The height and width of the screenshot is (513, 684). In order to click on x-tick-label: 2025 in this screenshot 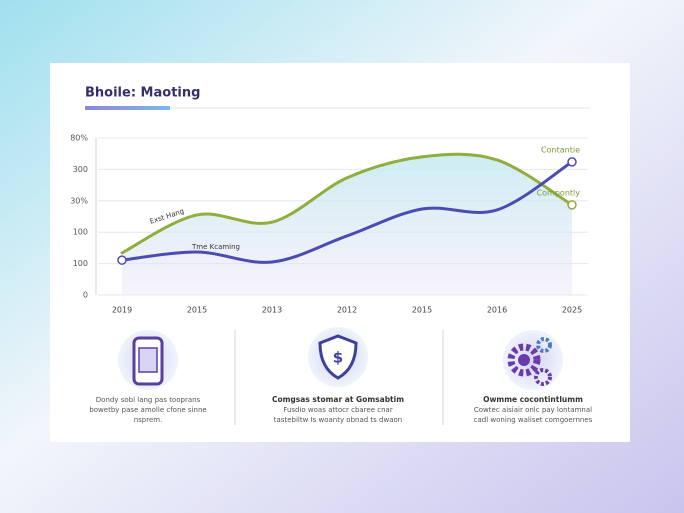, I will do `click(572, 310)`.